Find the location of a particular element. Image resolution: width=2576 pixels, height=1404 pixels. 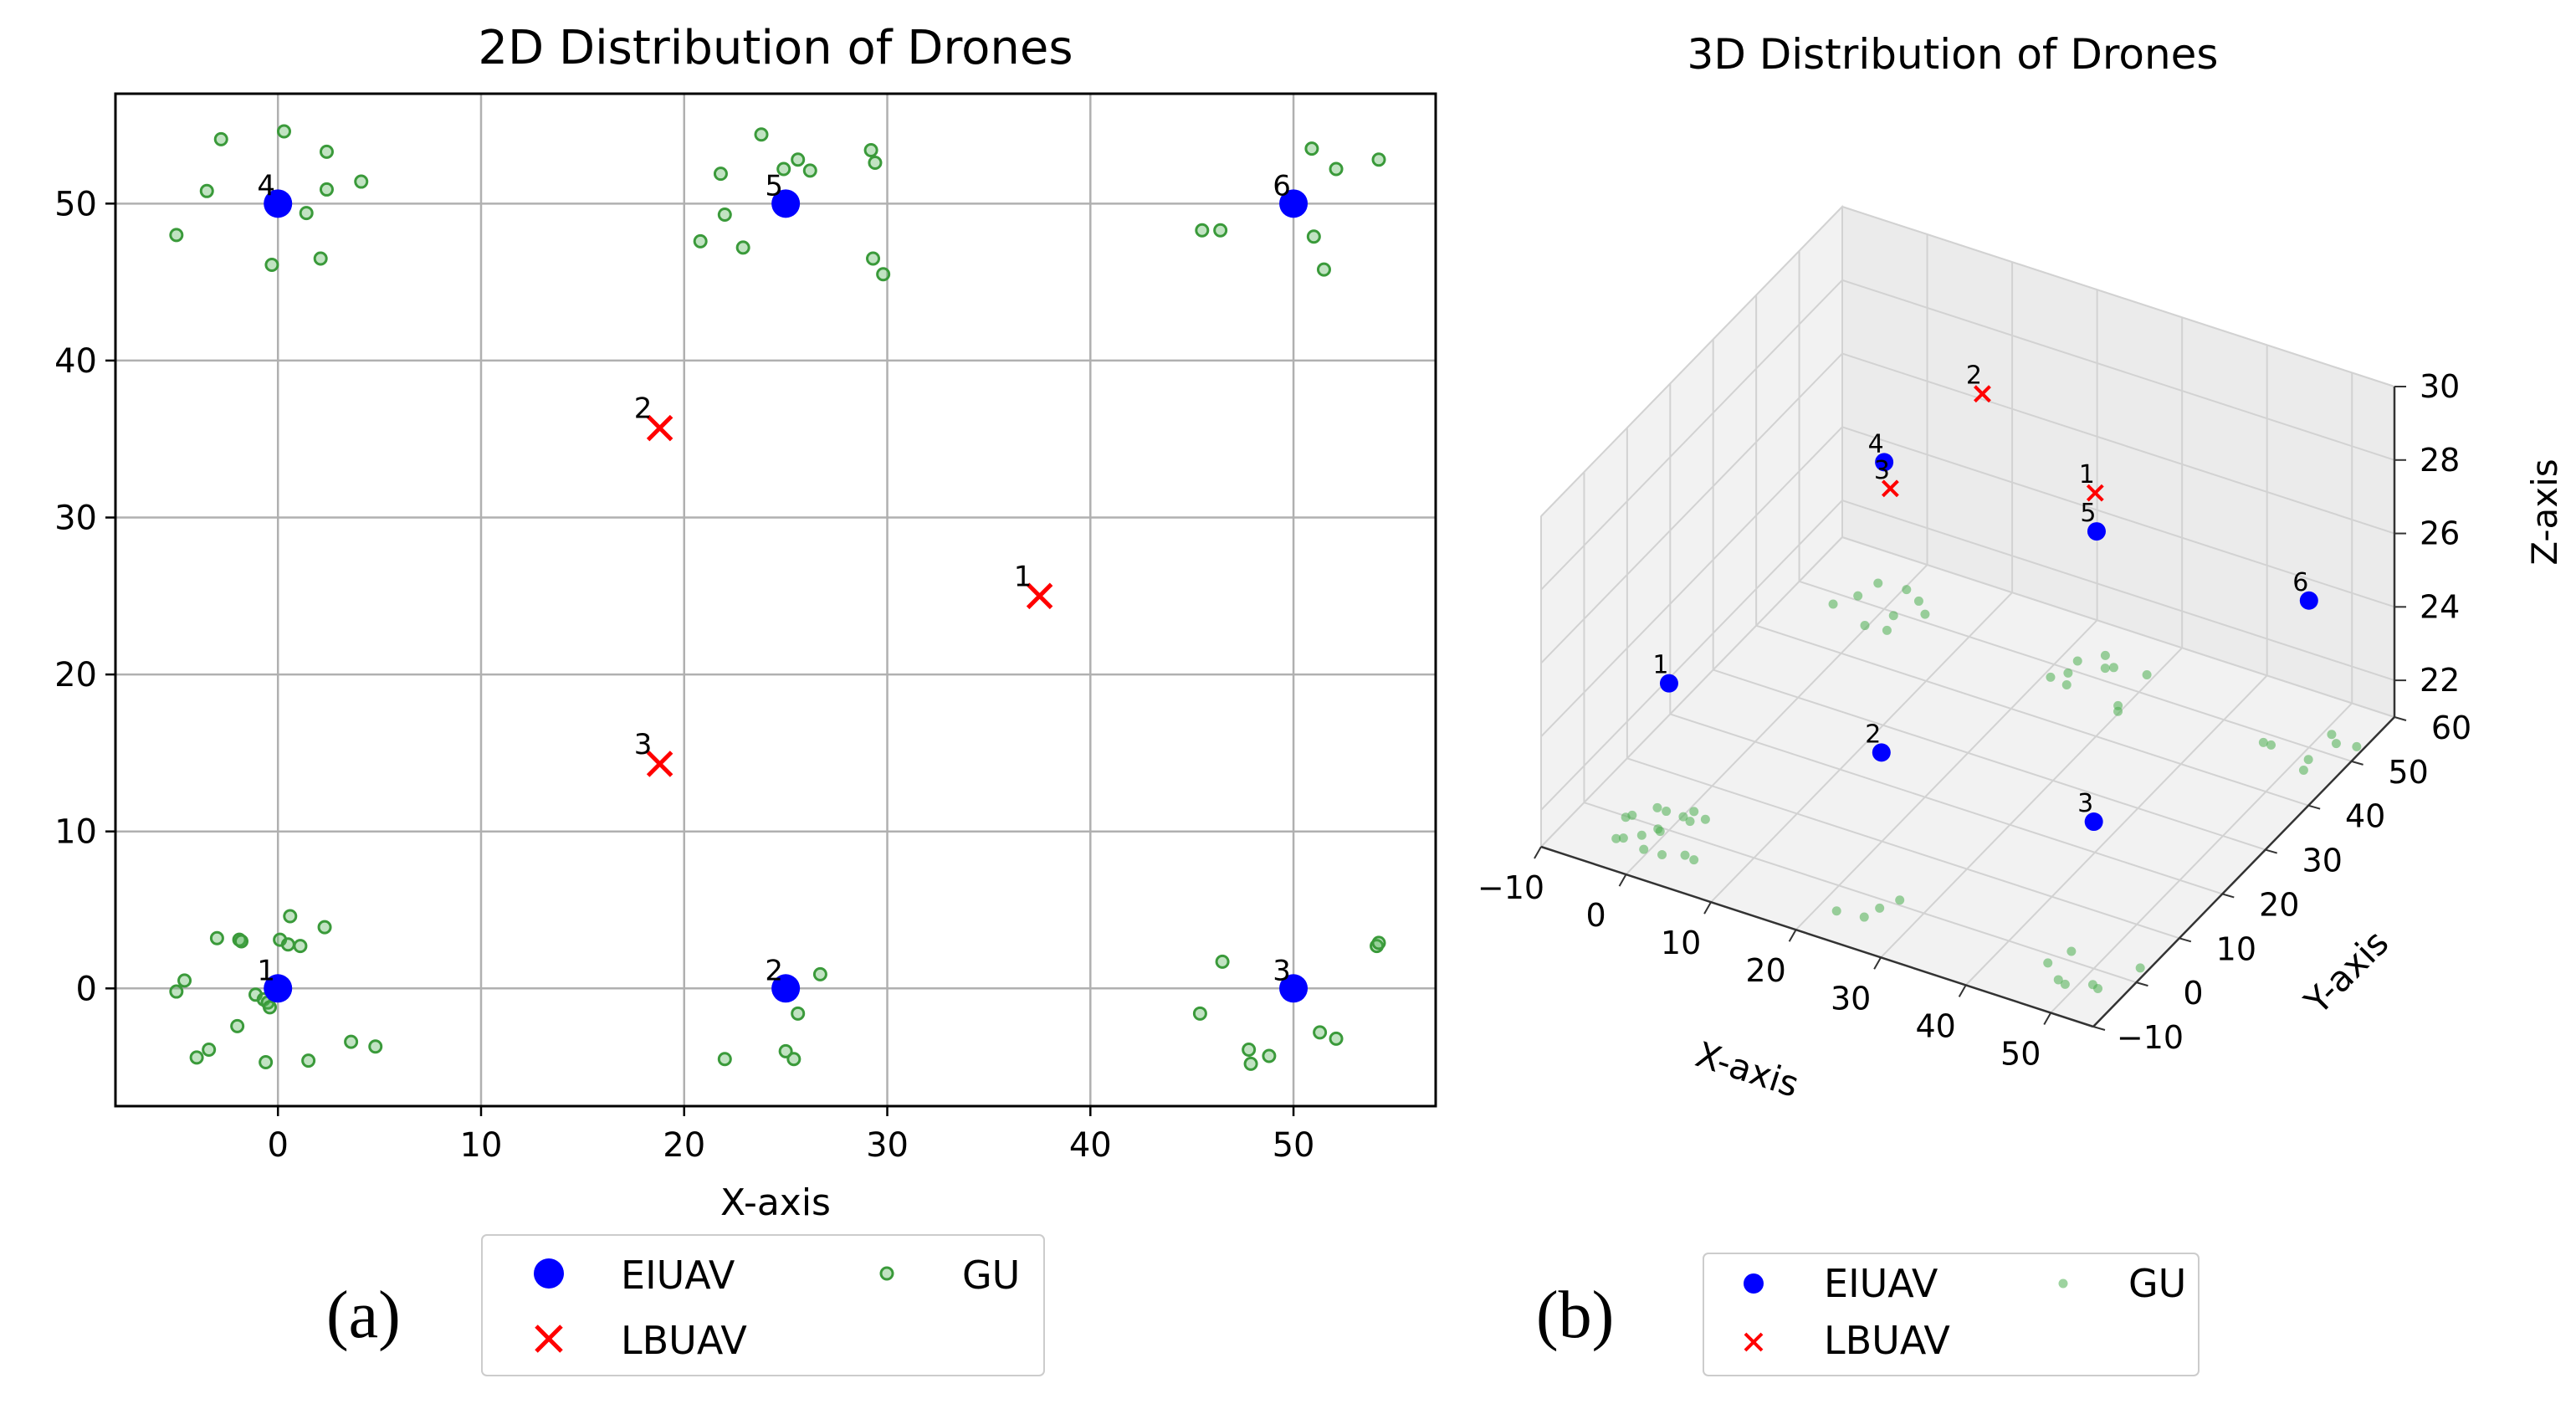

x-tick-label: 0 is located at coordinates (1596, 916).